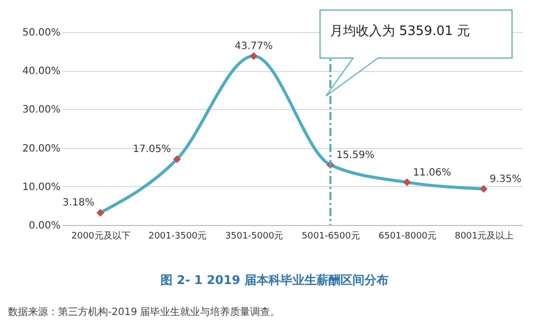 The image size is (549, 331). I want to click on data-label: 11.06%, so click(432, 172).